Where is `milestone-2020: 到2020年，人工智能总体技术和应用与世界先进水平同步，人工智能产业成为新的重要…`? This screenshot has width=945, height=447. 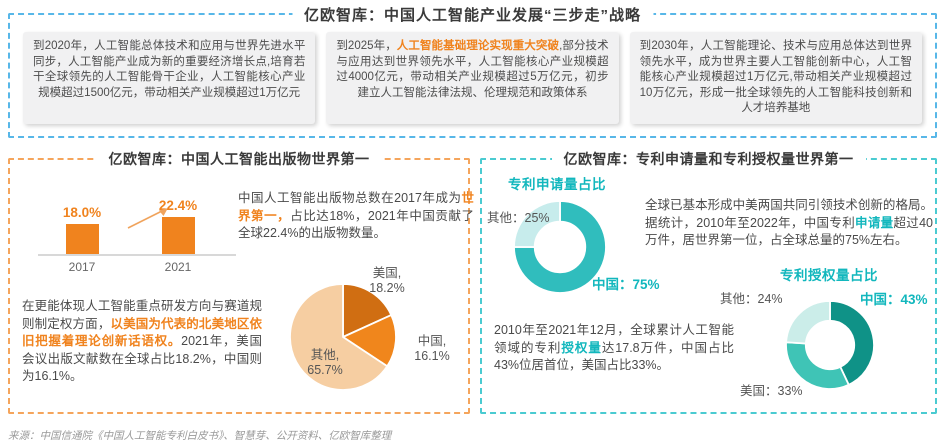
milestone-2020: 到2020年，人工智能总体技术和应用与世界先进水平同步，人工智能产业成为新的重要… is located at coordinates (169, 78).